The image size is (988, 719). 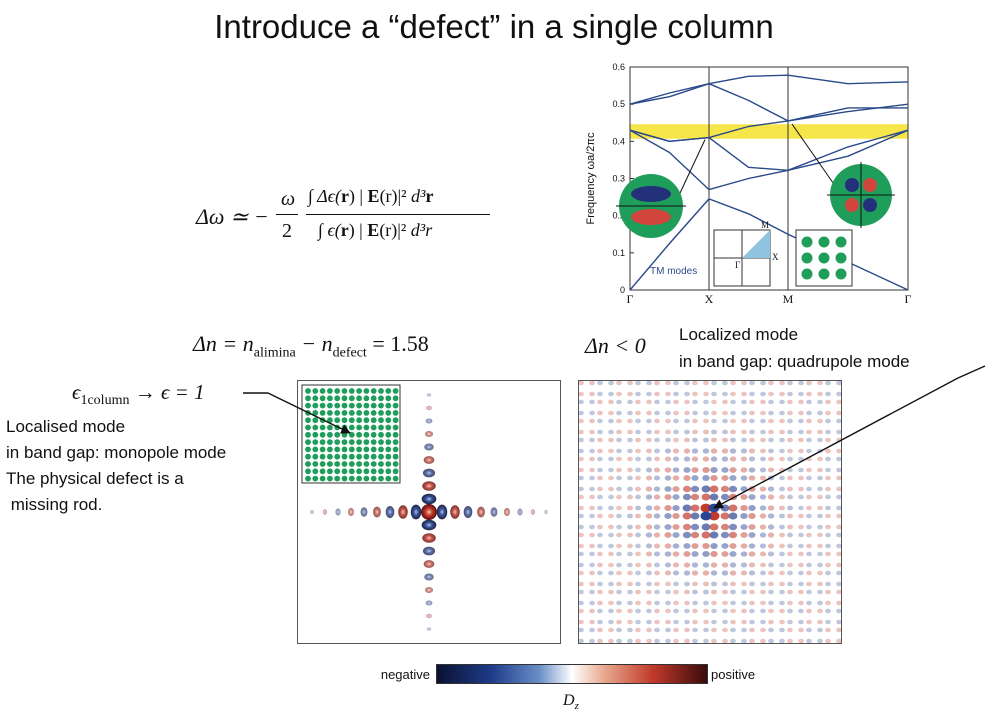 I want to click on horizontal-lobe, so click(x=377, y=512).